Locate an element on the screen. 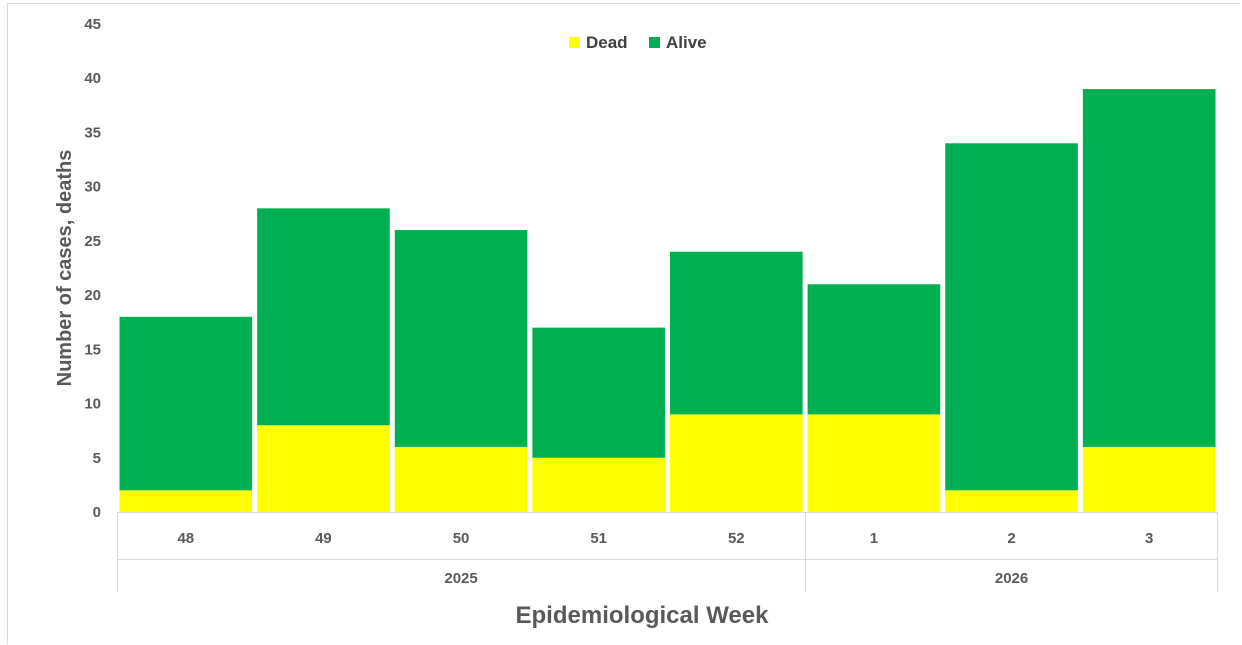  legend-label-dead: Dead is located at coordinates (607, 42).